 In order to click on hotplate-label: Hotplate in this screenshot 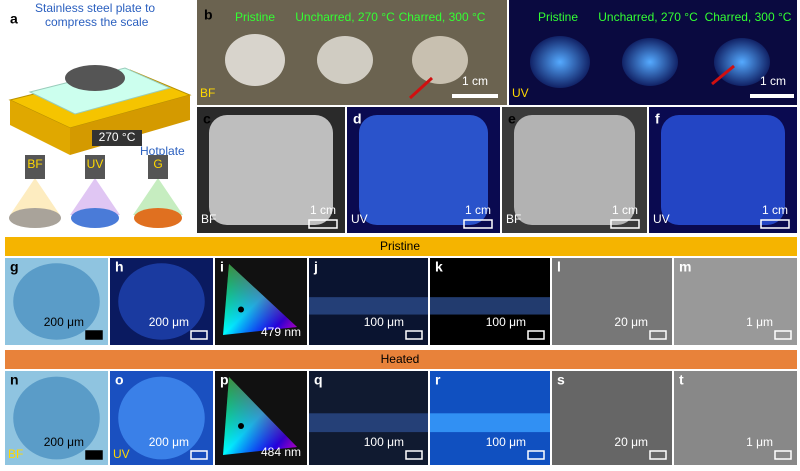, I will do `click(162, 151)`.